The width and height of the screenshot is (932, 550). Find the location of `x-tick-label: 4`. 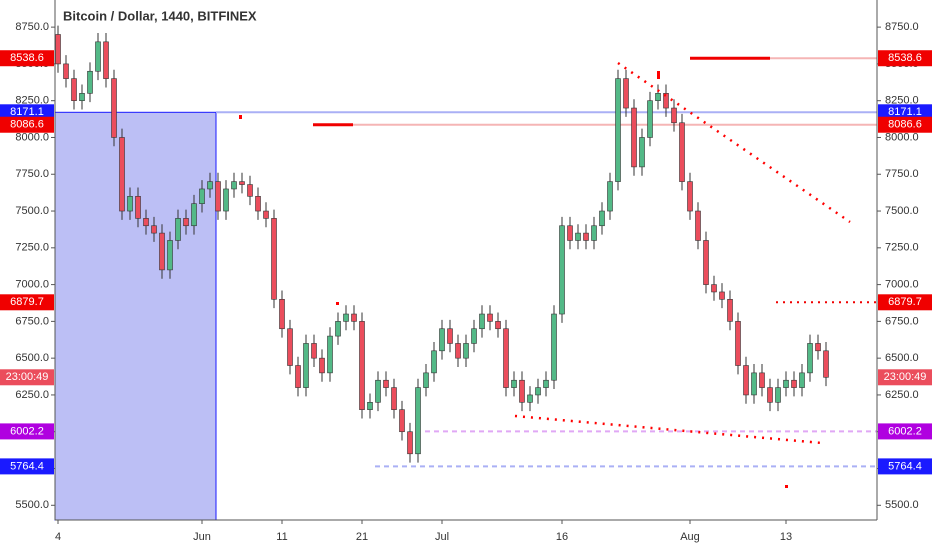

x-tick-label: 4 is located at coordinates (58, 537).